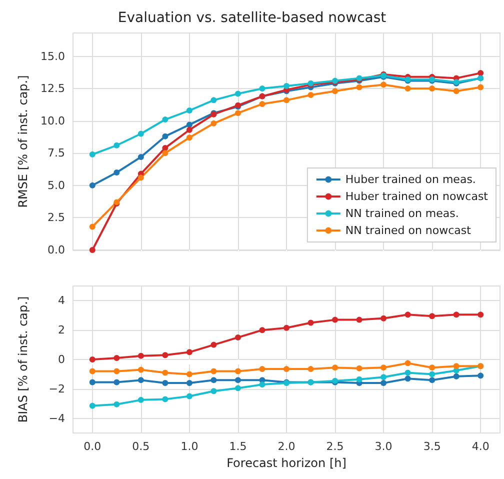 The image size is (504, 479). What do you see at coordinates (402, 213) in the screenshot?
I see `legend-label: NN trained on meas.` at bounding box center [402, 213].